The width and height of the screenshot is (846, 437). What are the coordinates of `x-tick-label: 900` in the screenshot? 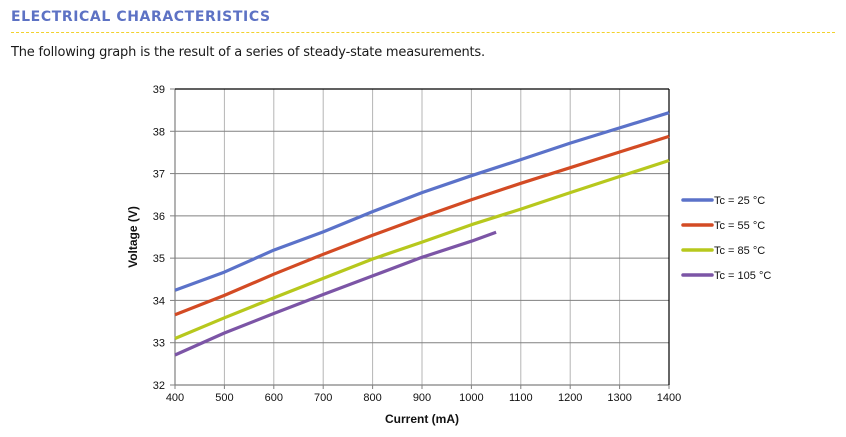 It's located at (422, 398).